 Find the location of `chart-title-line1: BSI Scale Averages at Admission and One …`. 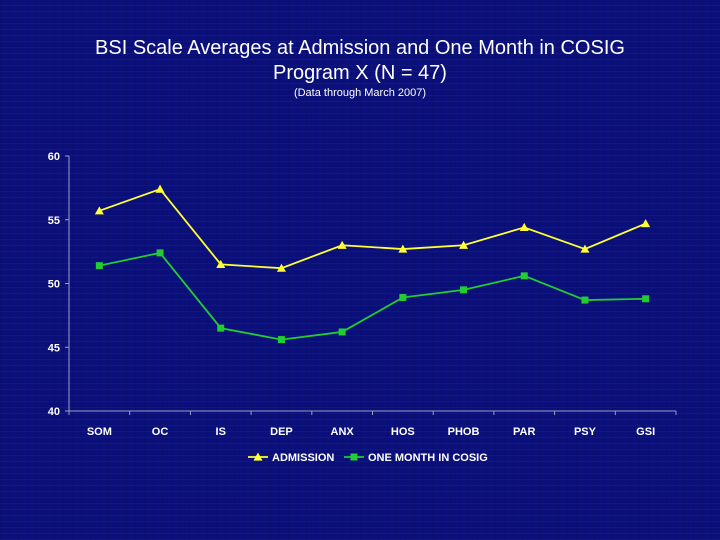

chart-title-line1: BSI Scale Averages at Admission and One … is located at coordinates (360, 48).